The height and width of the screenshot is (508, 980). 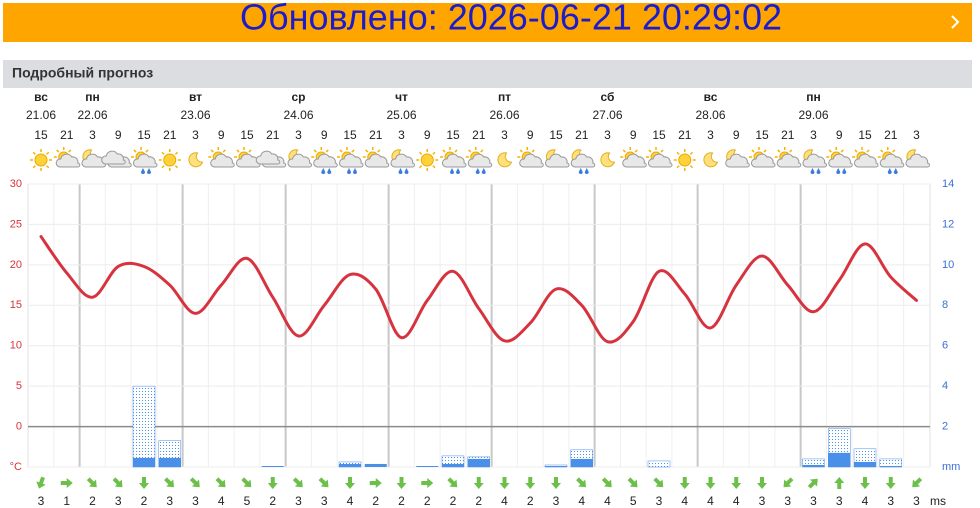 What do you see at coordinates (945, 305) in the screenshot?
I see `y2-tick-label: 8` at bounding box center [945, 305].